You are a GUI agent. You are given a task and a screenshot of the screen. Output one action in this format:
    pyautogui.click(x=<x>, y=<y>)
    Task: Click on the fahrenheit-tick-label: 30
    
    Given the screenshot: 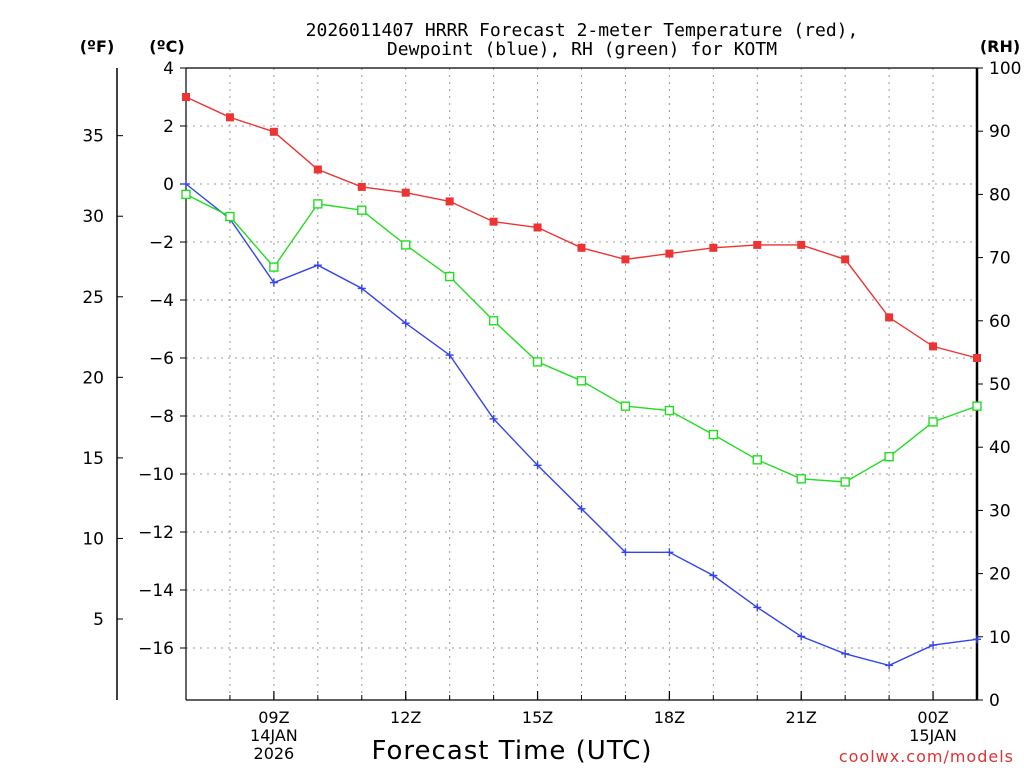 What is the action you would take?
    pyautogui.click(x=93, y=217)
    